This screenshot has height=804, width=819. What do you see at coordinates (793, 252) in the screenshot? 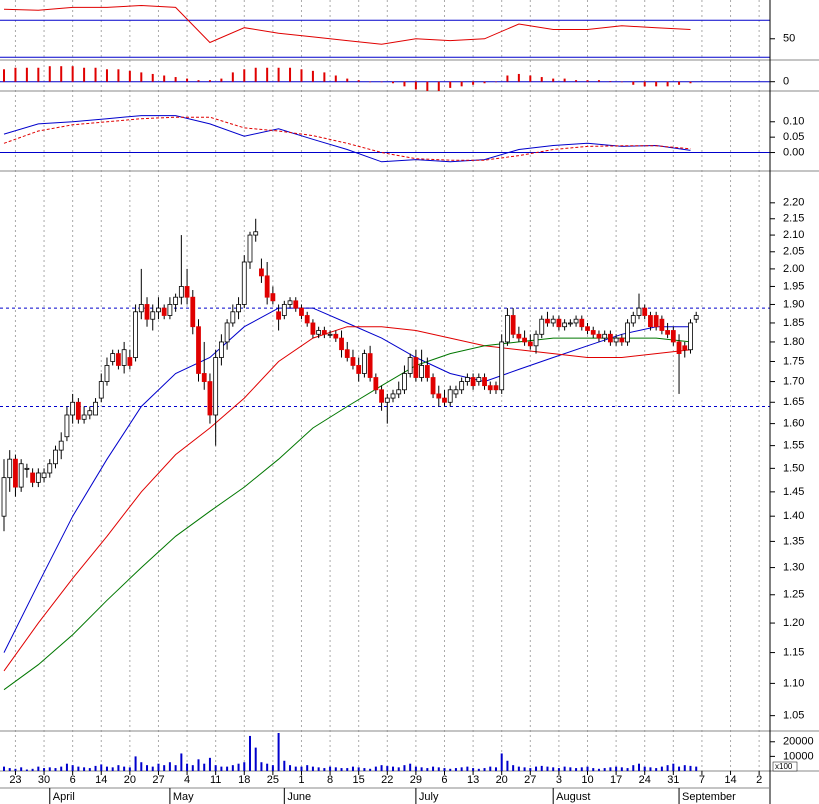
I see `y-tick-label: 2.05` at bounding box center [793, 252].